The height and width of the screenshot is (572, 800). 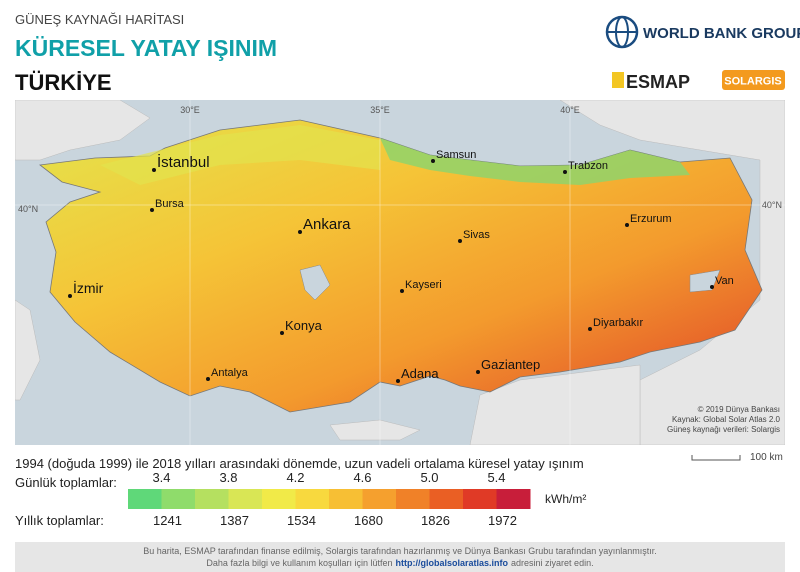 What do you see at coordinates (190, 110) in the screenshot?
I see `graticule-label: 30°E` at bounding box center [190, 110].